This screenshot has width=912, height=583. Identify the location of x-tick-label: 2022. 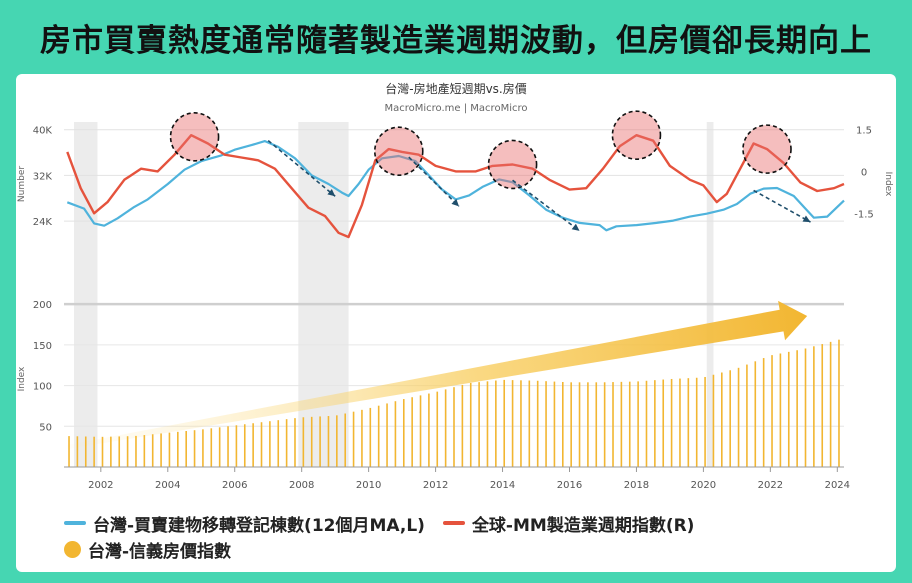
(770, 485).